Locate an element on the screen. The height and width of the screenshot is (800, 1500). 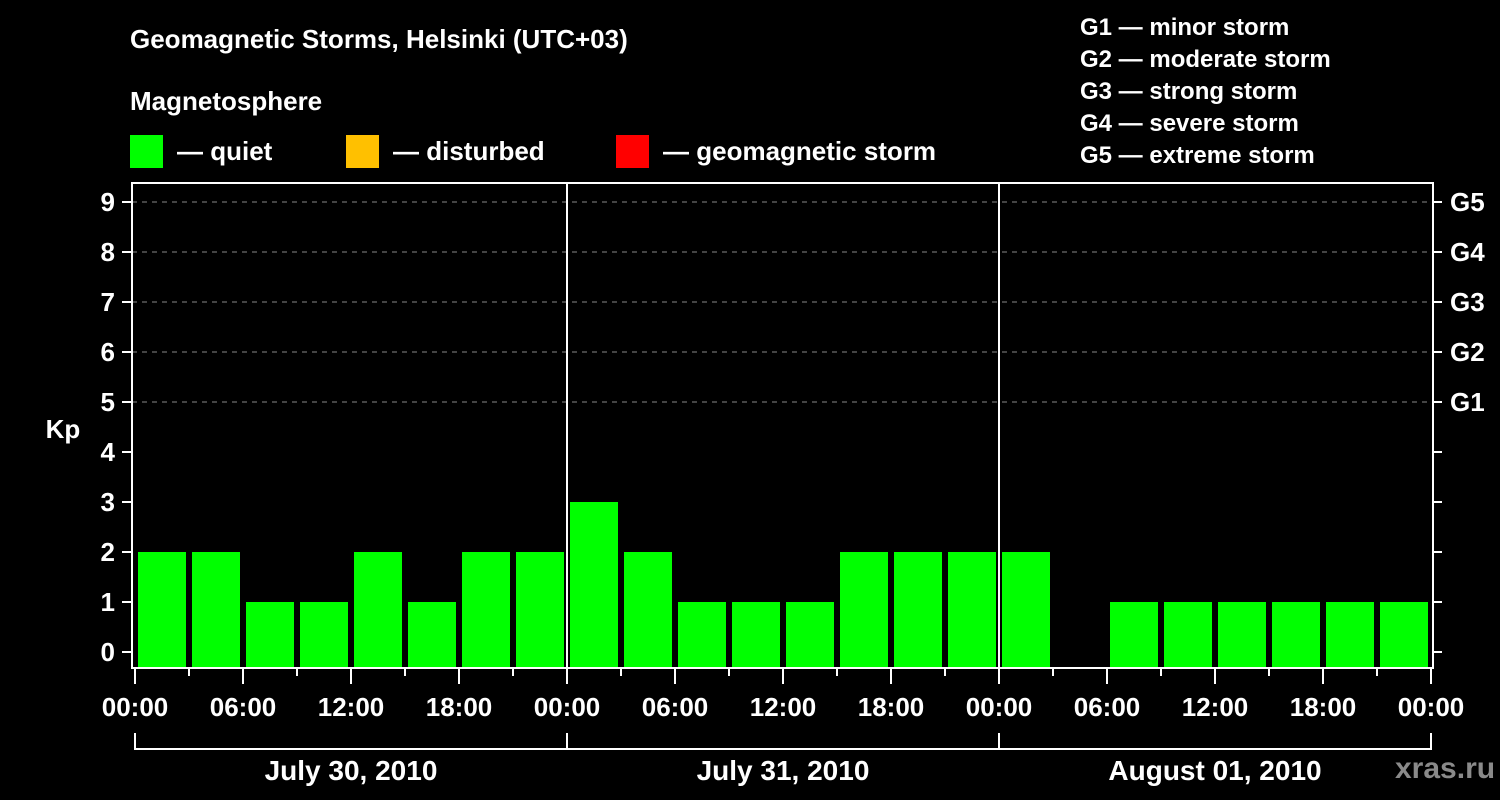
storm-scale-g1: G1 — minor storm is located at coordinates (1185, 27).